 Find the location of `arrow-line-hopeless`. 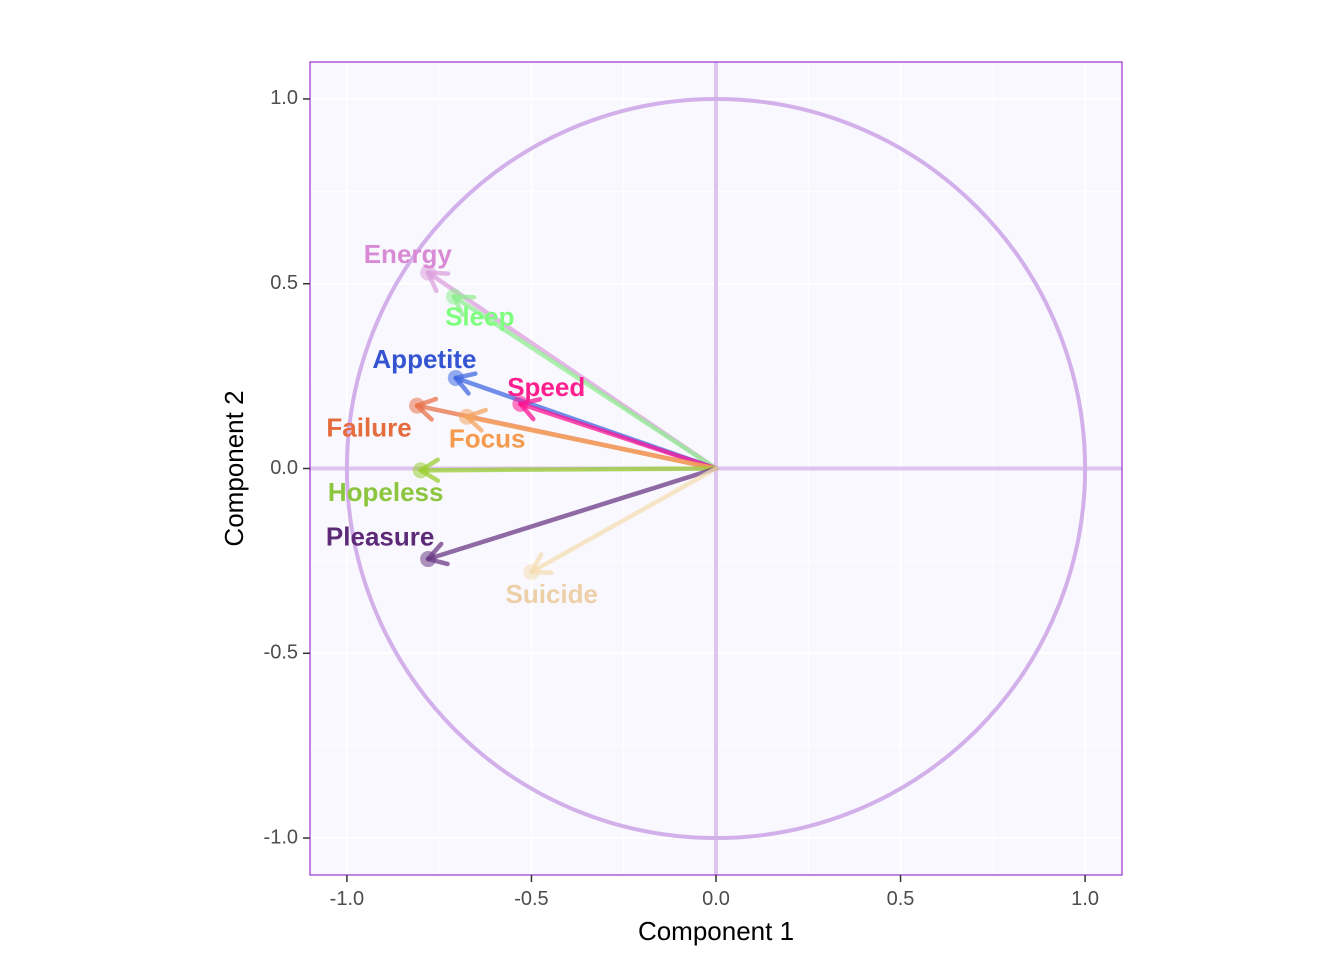

arrow-line-hopeless is located at coordinates (568, 469).